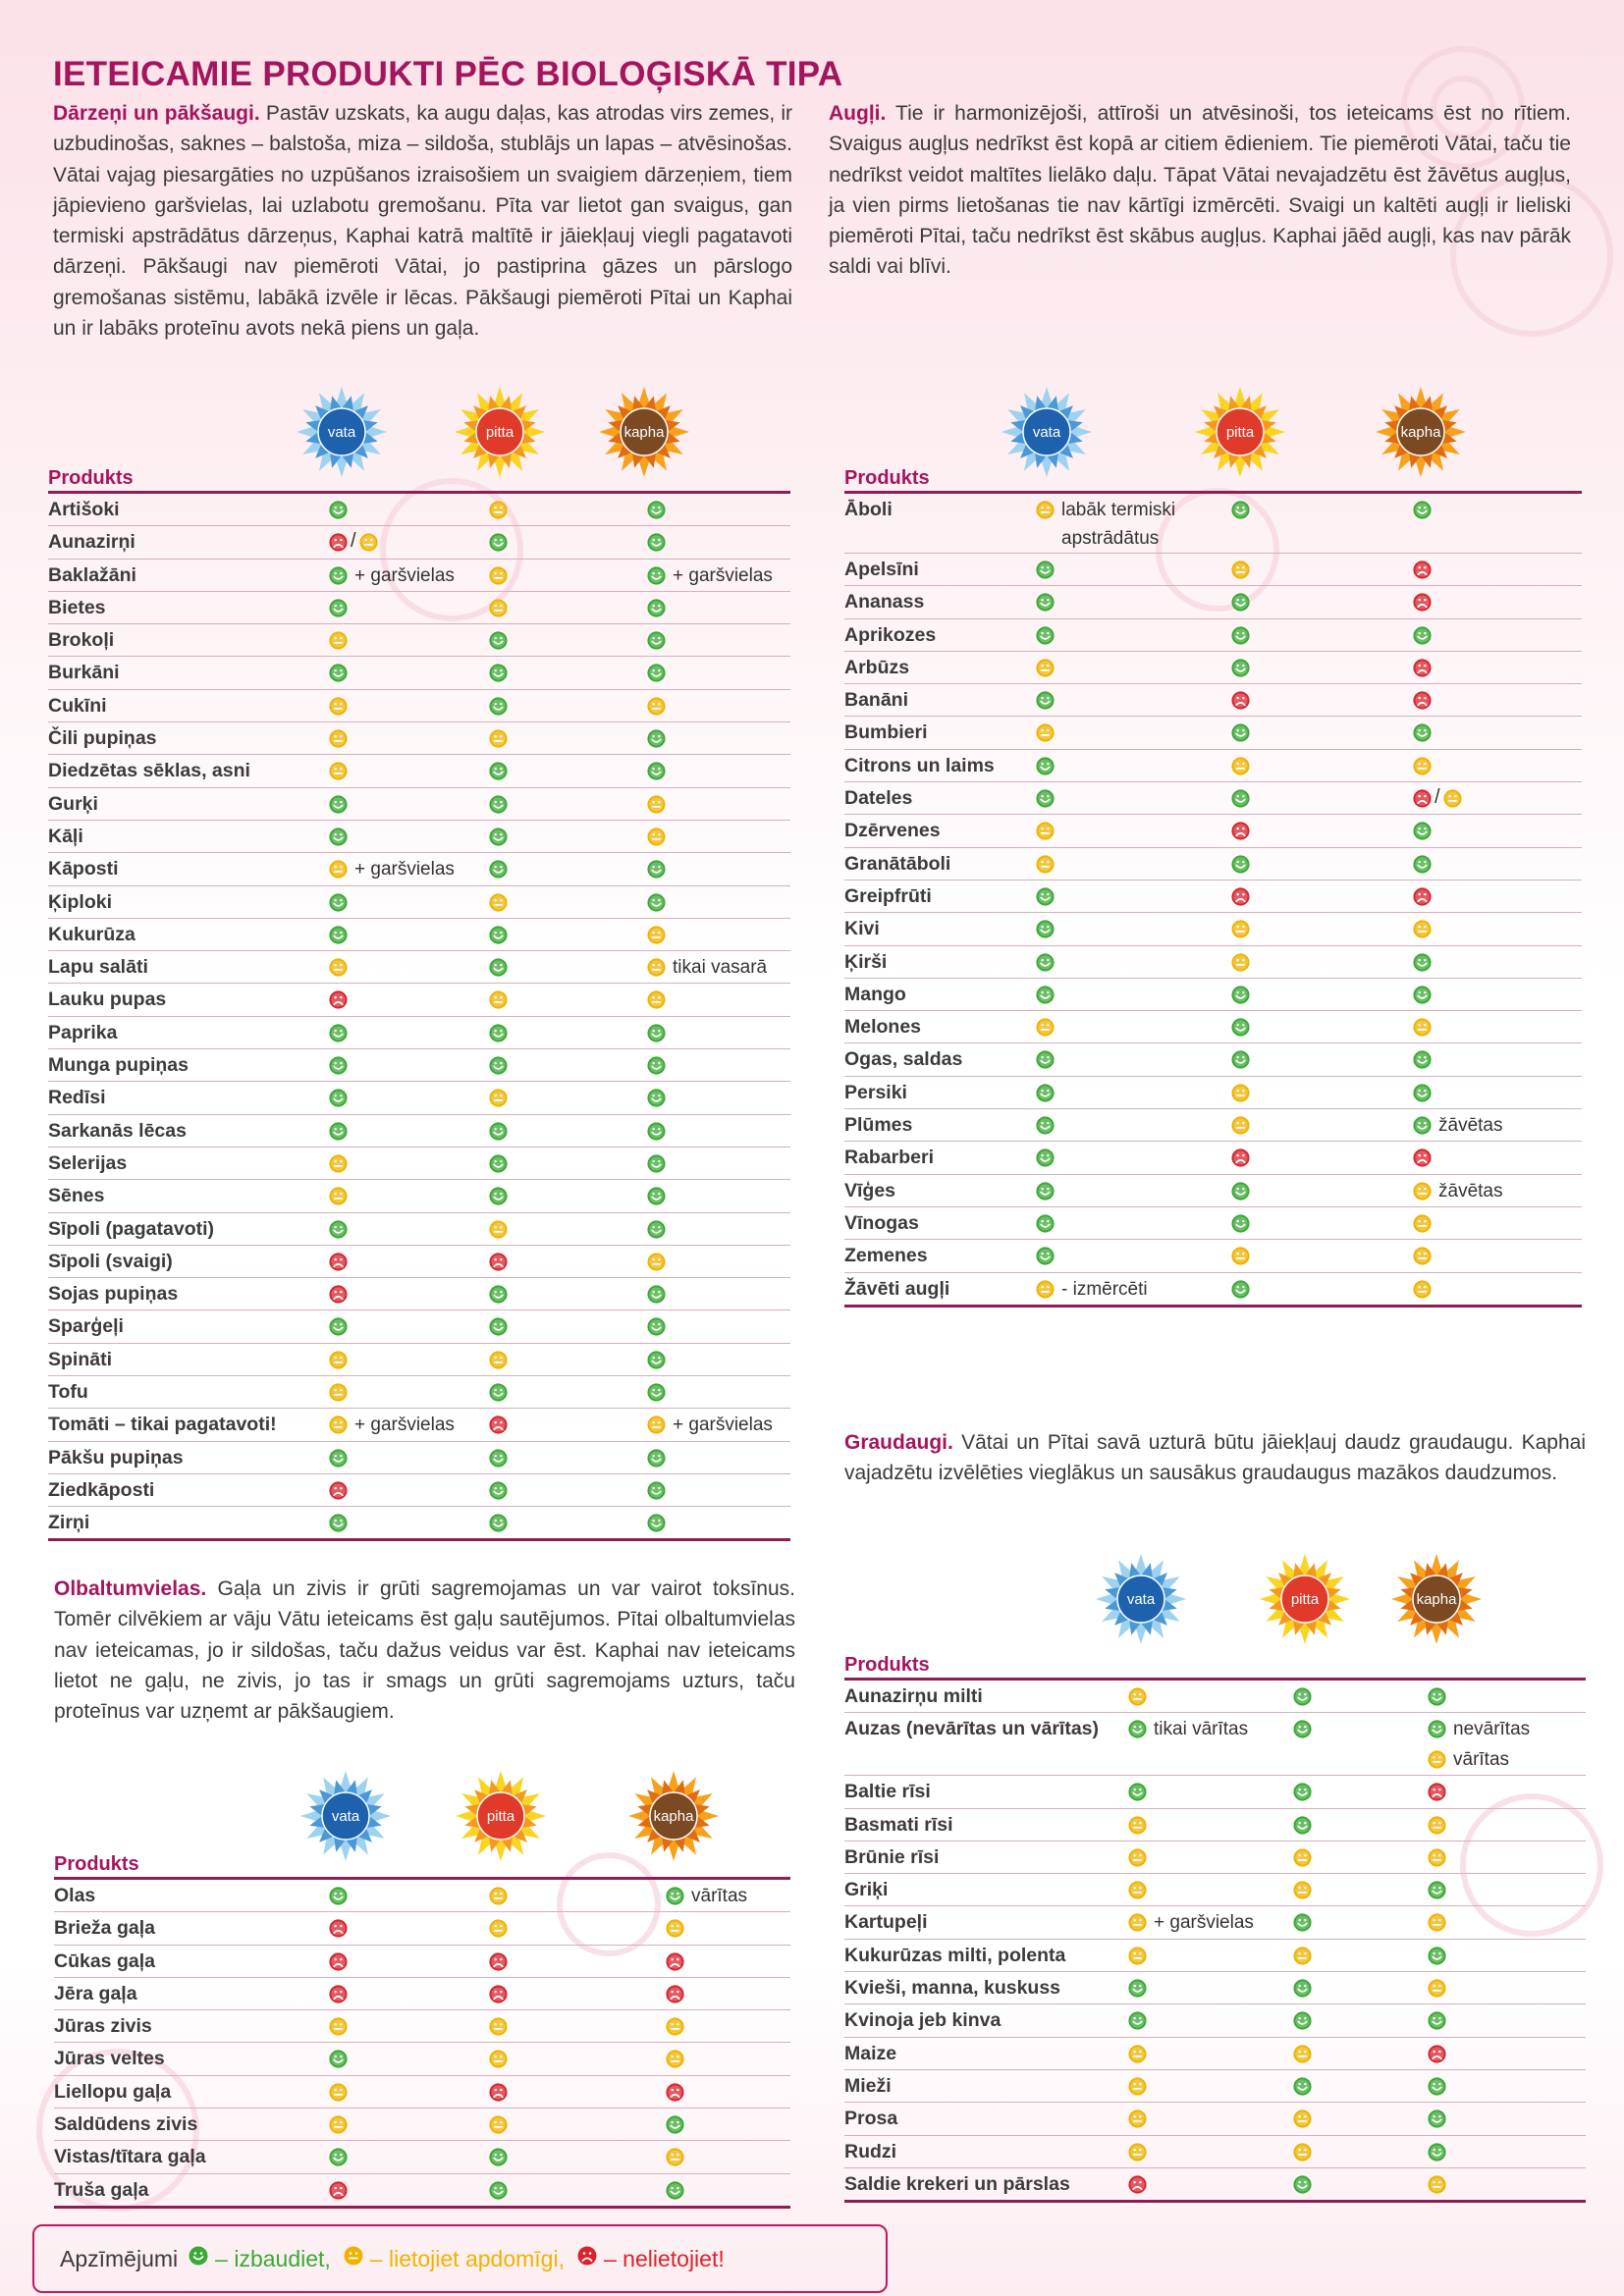 This screenshot has width=1624, height=2296. What do you see at coordinates (1215, 1664) in the screenshot?
I see `table-header: Produkts` at bounding box center [1215, 1664].